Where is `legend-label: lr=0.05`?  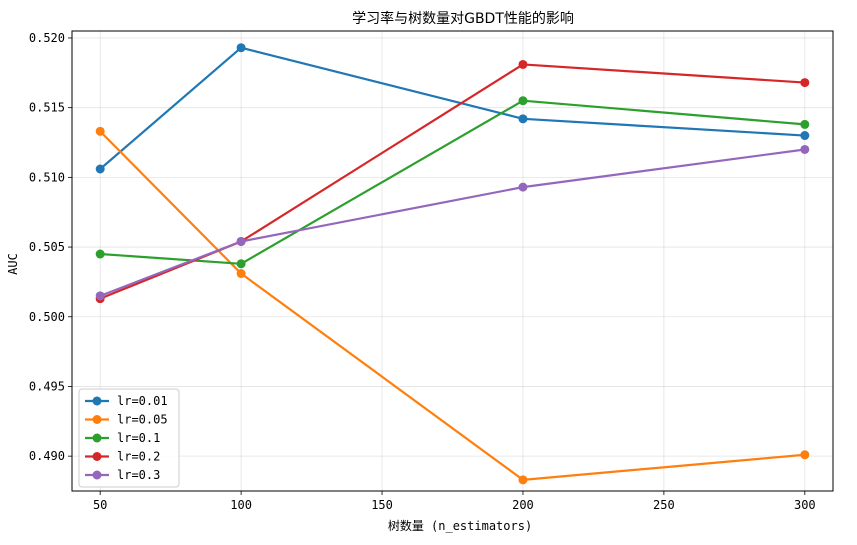
legend-label: lr=0.05 is located at coordinates (142, 420).